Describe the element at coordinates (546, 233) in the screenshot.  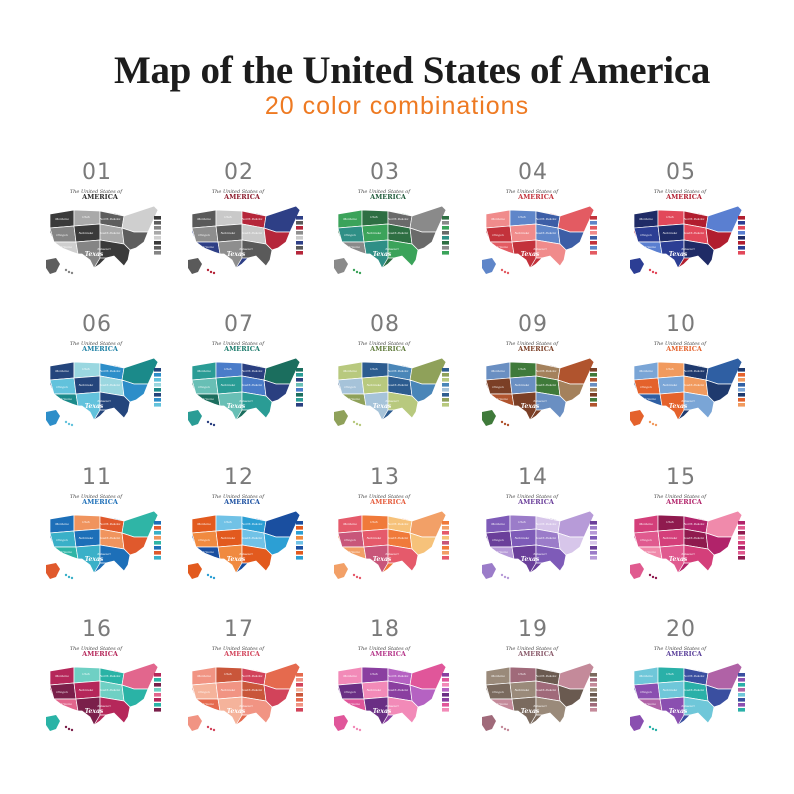
I see `state-label: South Dakota` at that location.